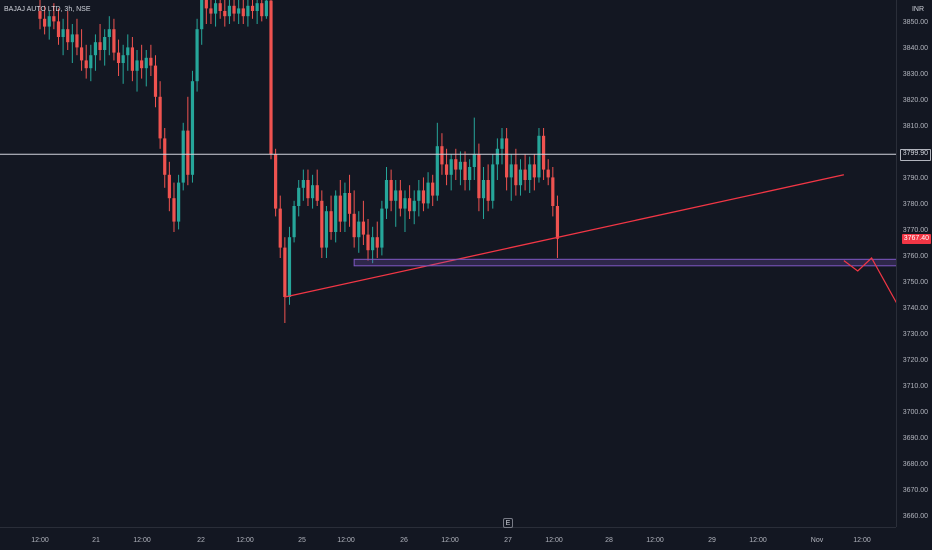  Describe the element at coordinates (915, 438) in the screenshot. I see `price-axis-label: 3690.00` at that location.